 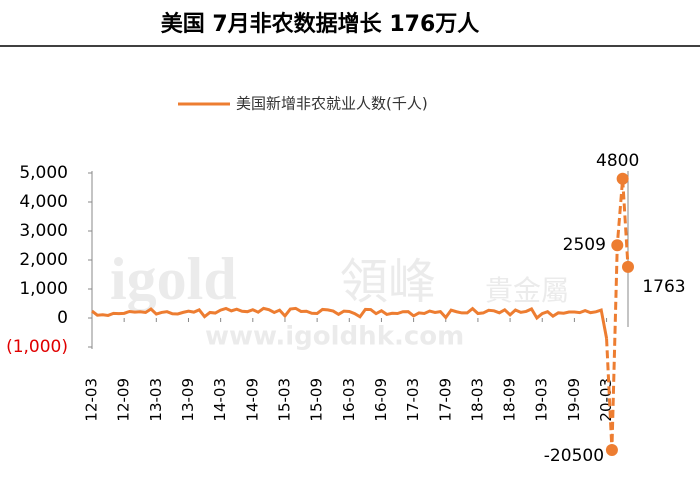 I want to click on data-label: -20500, so click(x=574, y=456).